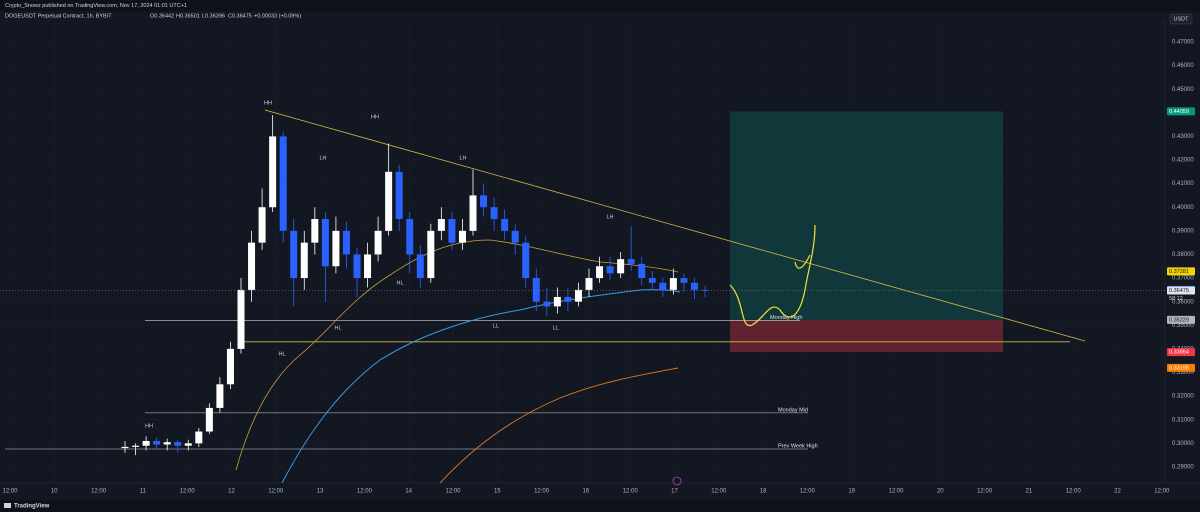  Describe the element at coordinates (497, 492) in the screenshot. I see `x-tick-label: 15` at that location.